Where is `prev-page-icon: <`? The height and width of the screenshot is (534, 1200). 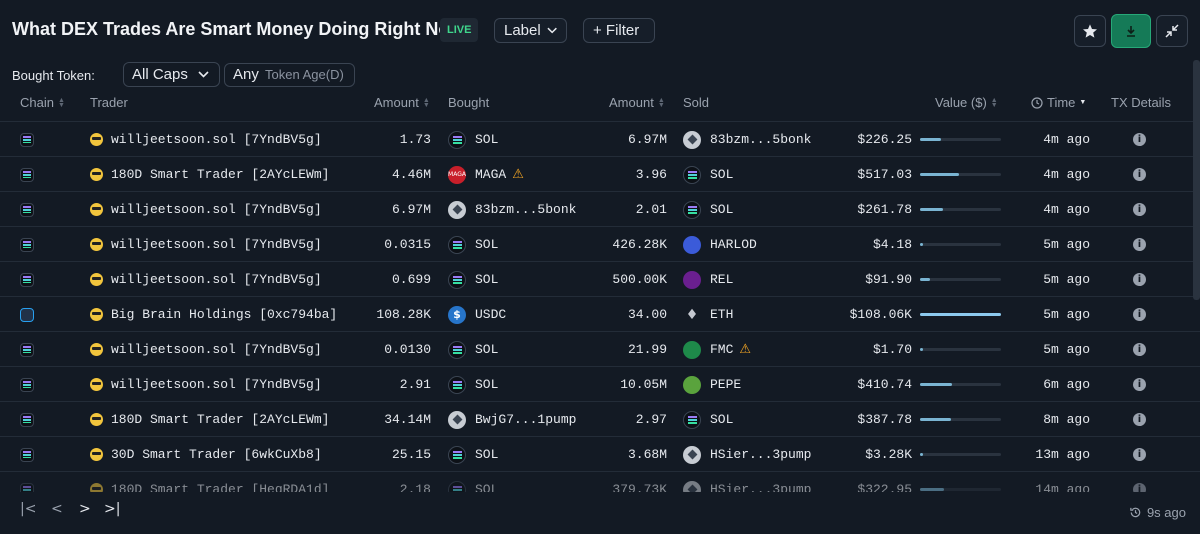 prev-page-icon: < is located at coordinates (57, 509).